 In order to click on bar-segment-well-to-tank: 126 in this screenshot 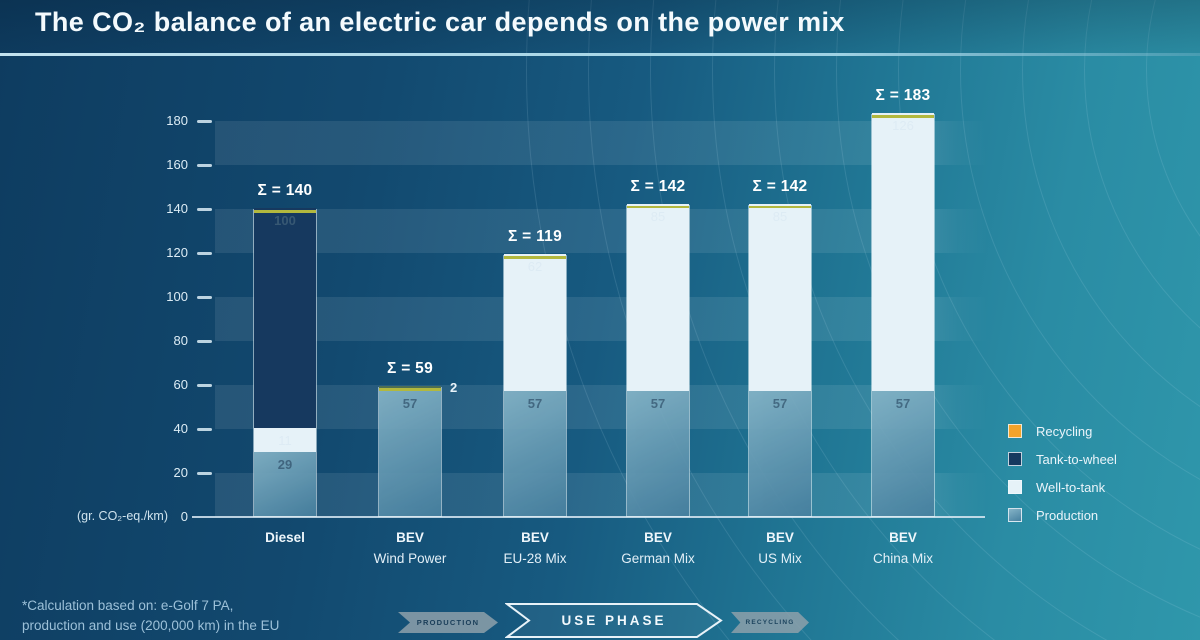, I will do `click(903, 252)`.